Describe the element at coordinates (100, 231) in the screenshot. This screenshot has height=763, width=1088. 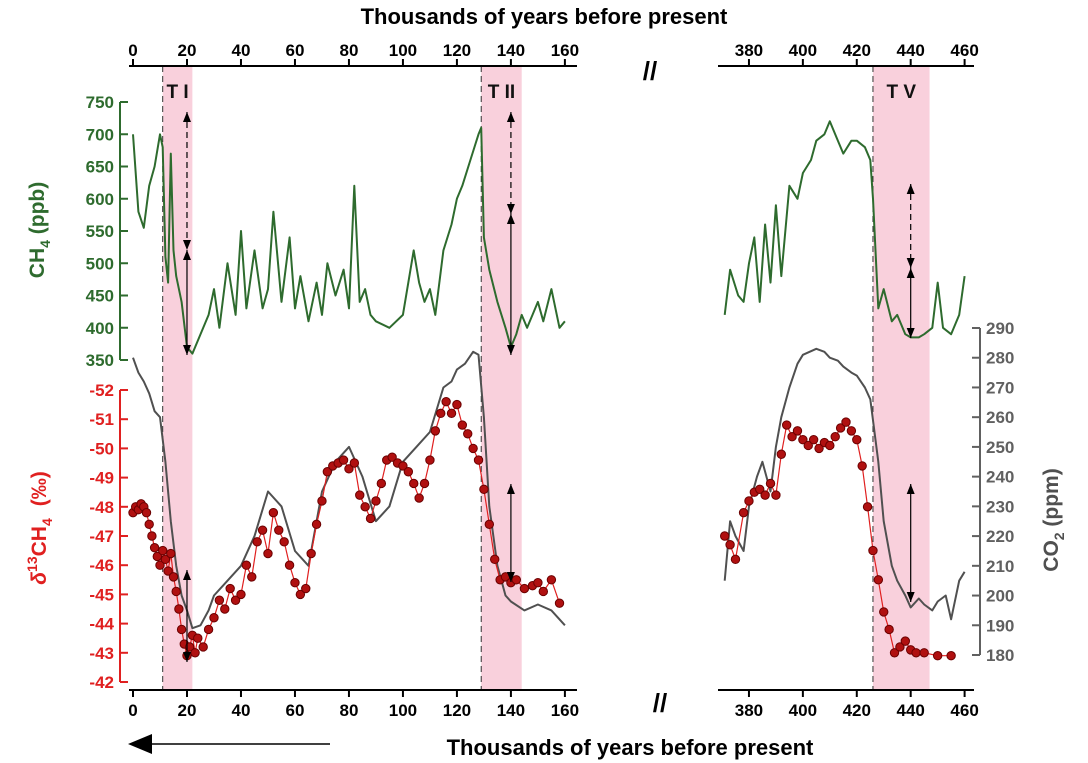
I see `ch4-y-tick-label: 550` at that location.